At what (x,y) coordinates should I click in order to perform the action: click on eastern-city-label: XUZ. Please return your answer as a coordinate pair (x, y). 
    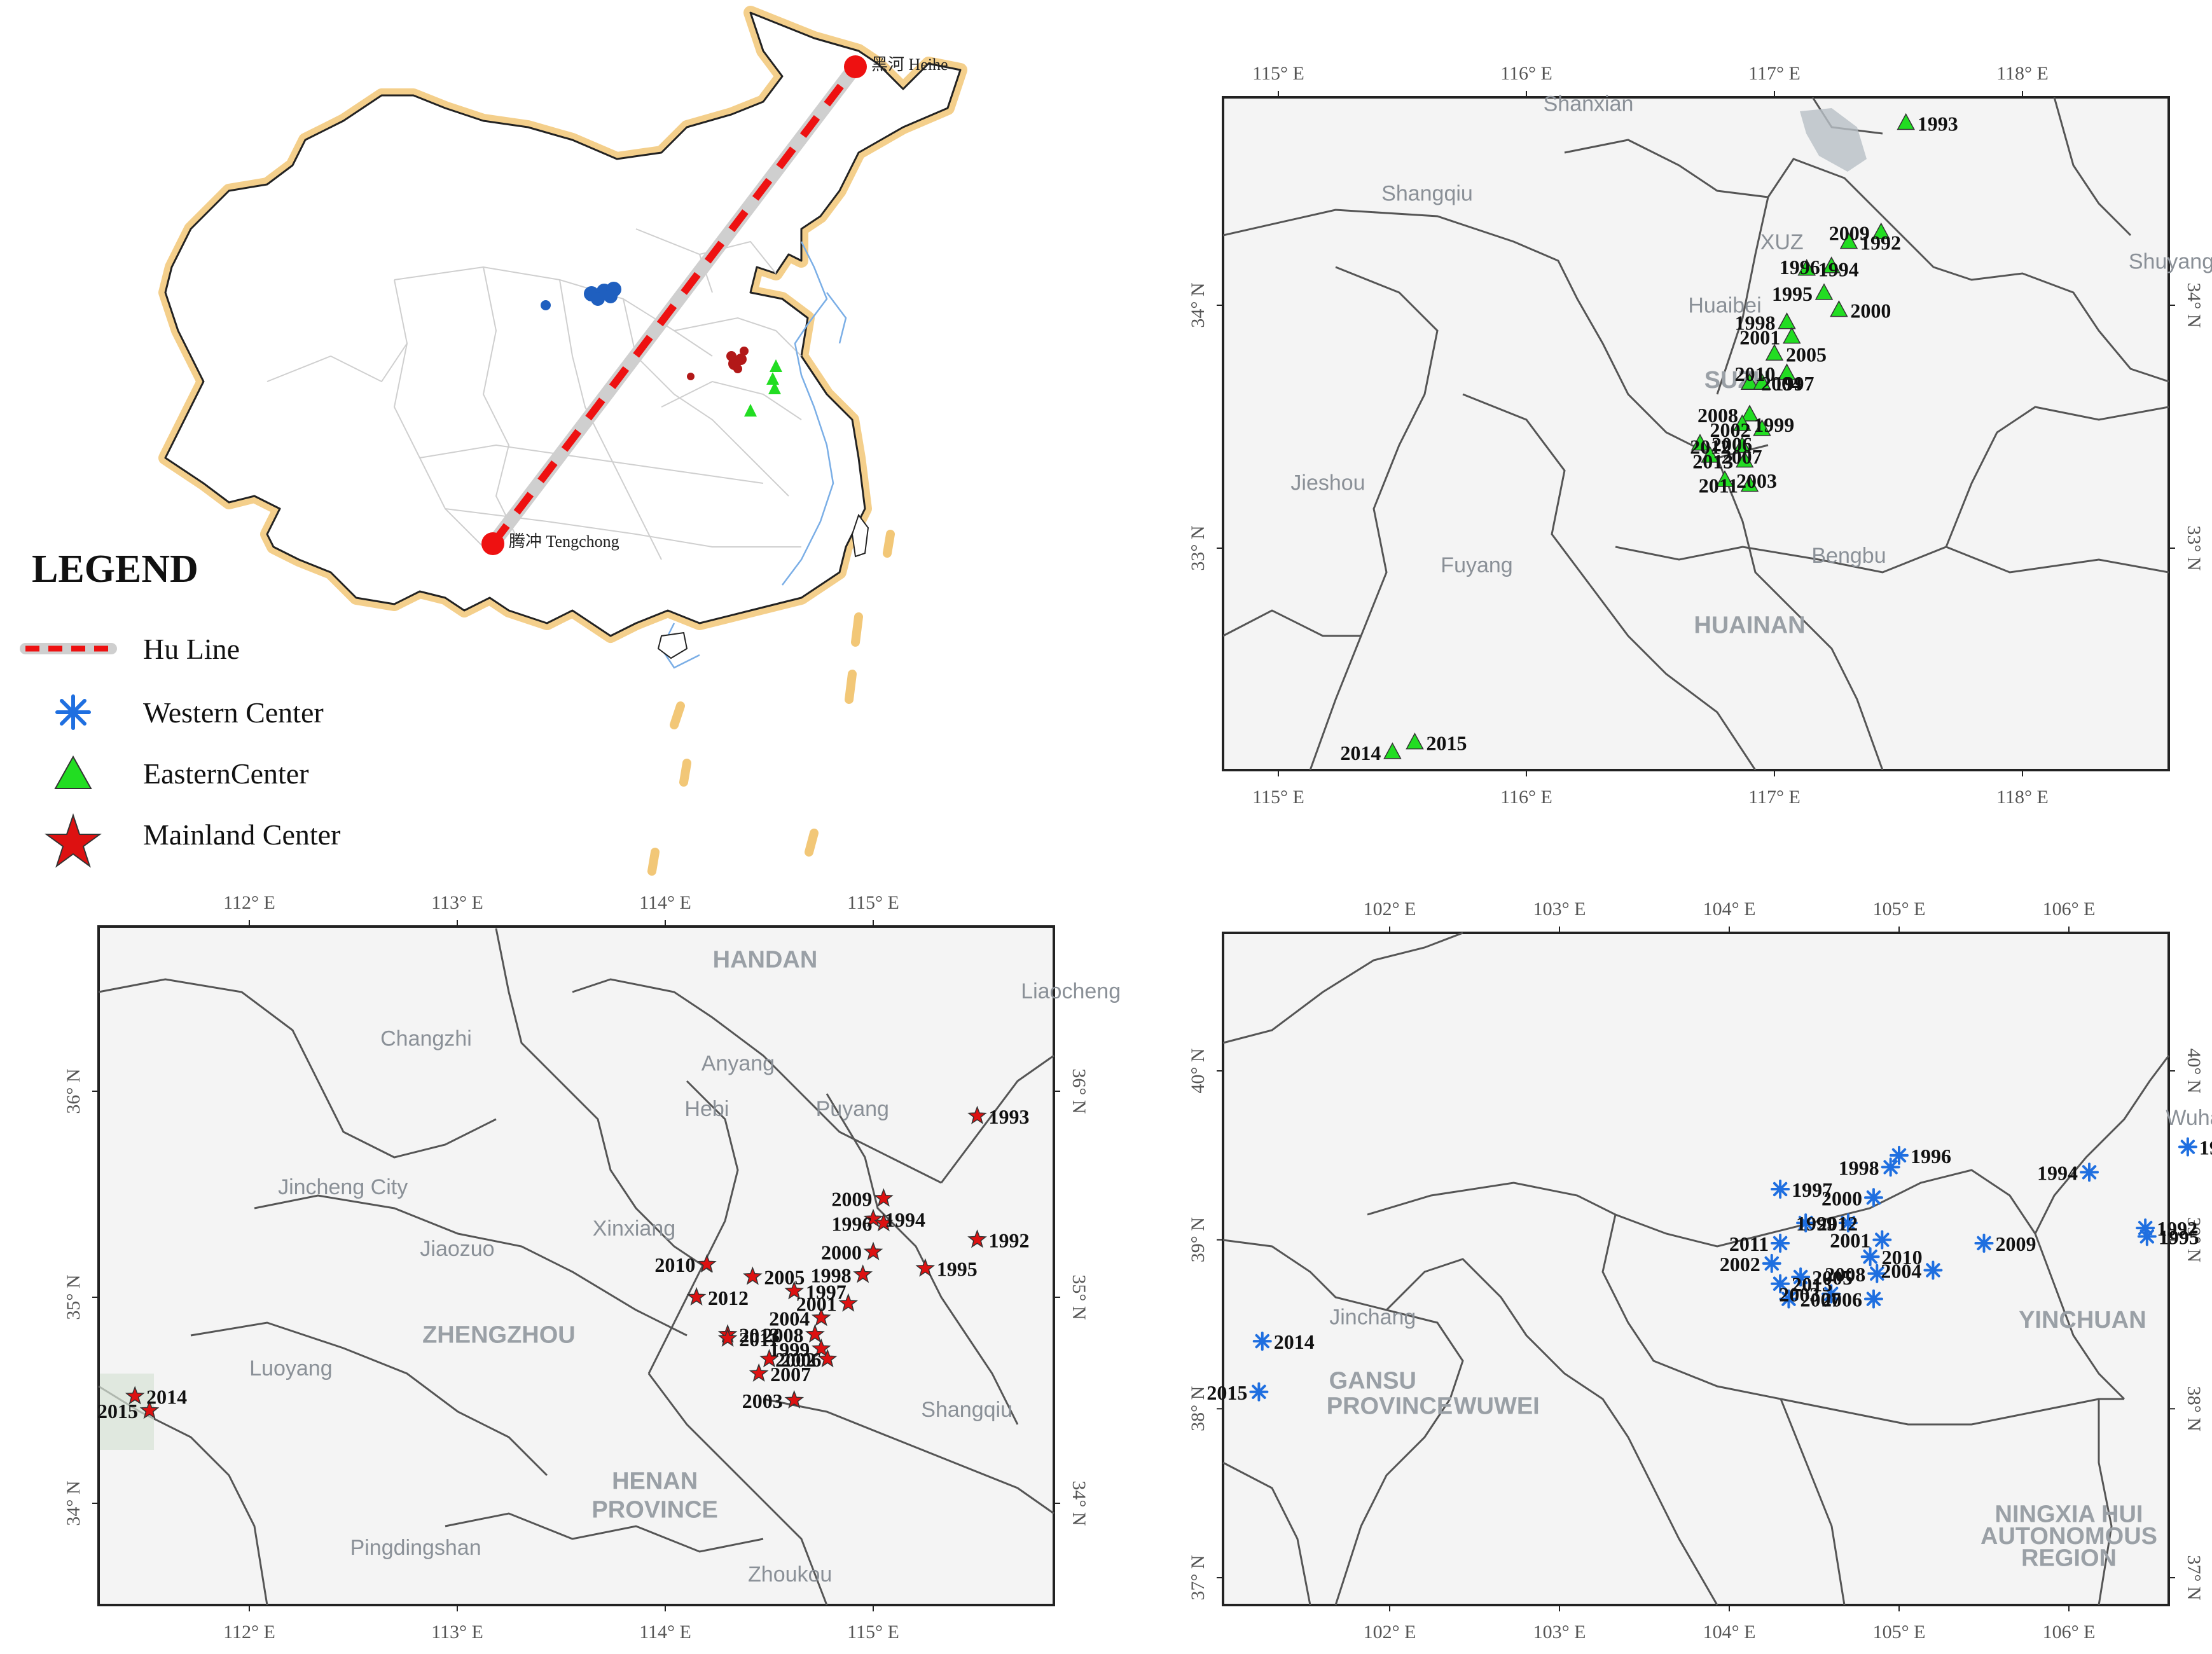
    Looking at the image, I should click on (1782, 242).